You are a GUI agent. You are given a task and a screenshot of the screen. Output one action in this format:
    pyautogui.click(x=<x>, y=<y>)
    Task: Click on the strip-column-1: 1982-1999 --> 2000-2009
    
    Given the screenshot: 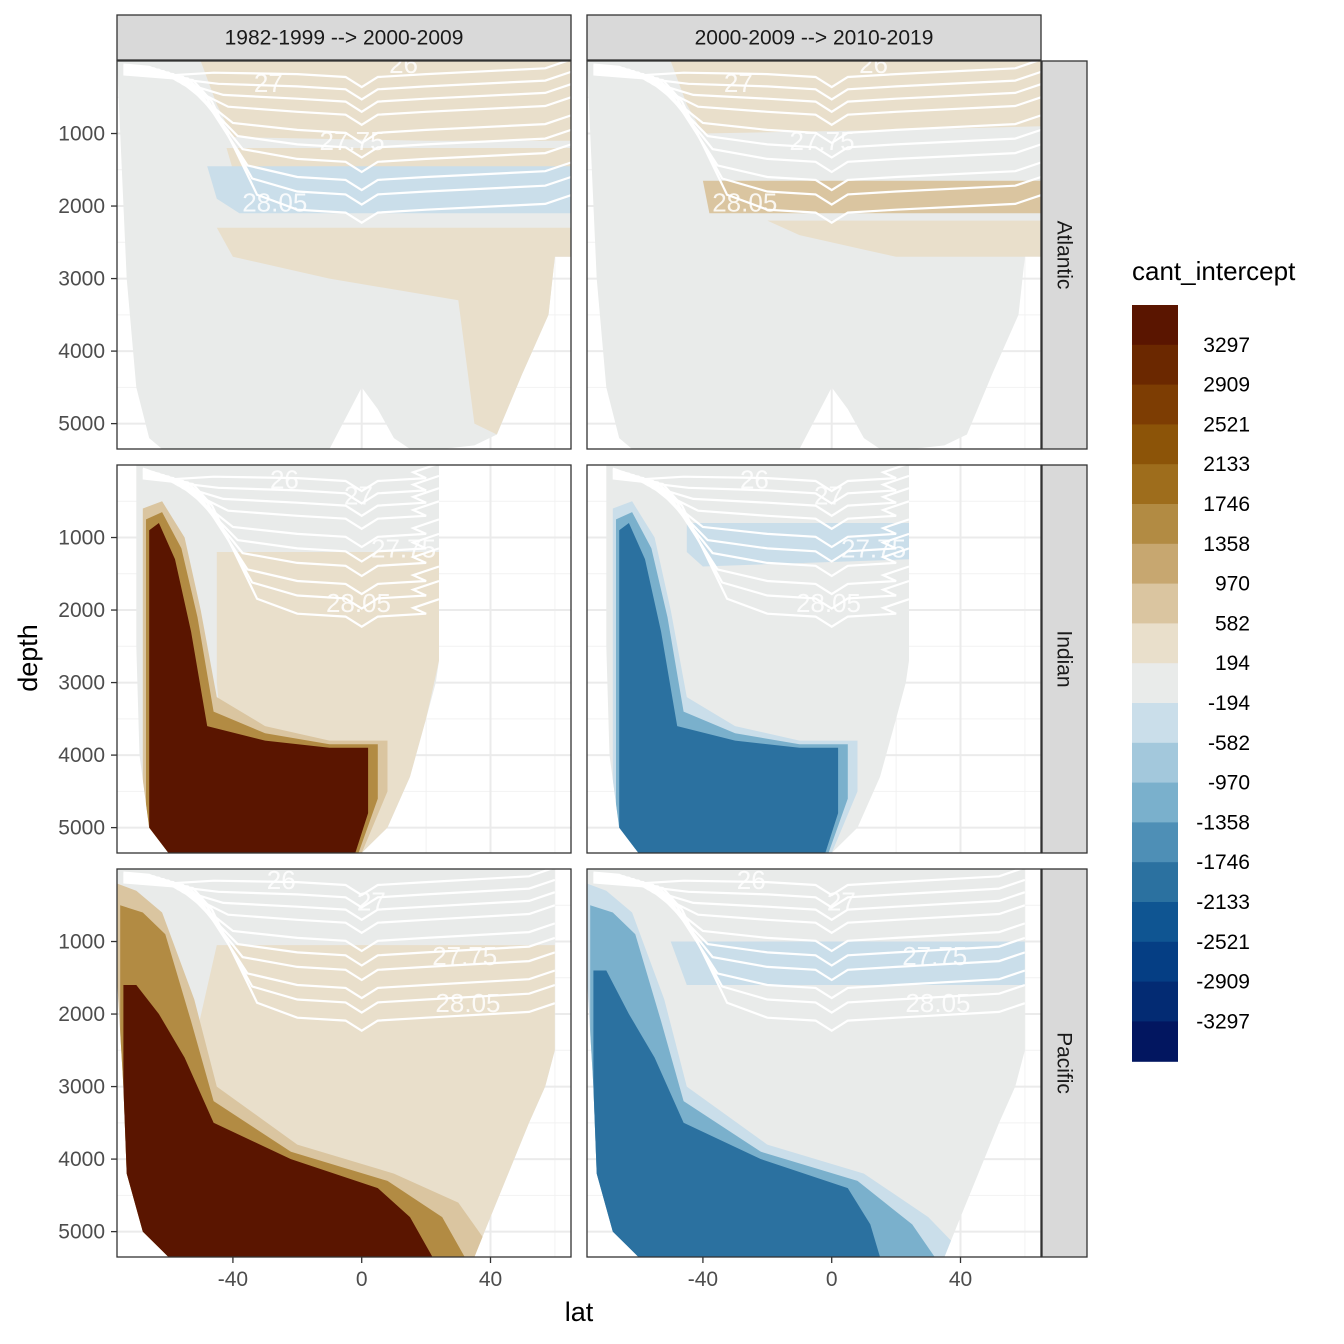 What is the action you would take?
    pyautogui.click(x=344, y=37)
    